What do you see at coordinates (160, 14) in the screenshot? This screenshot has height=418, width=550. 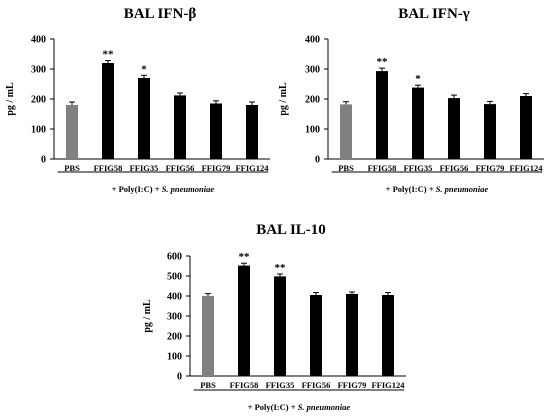 I see `chart-title: BAL IFN-β` at bounding box center [160, 14].